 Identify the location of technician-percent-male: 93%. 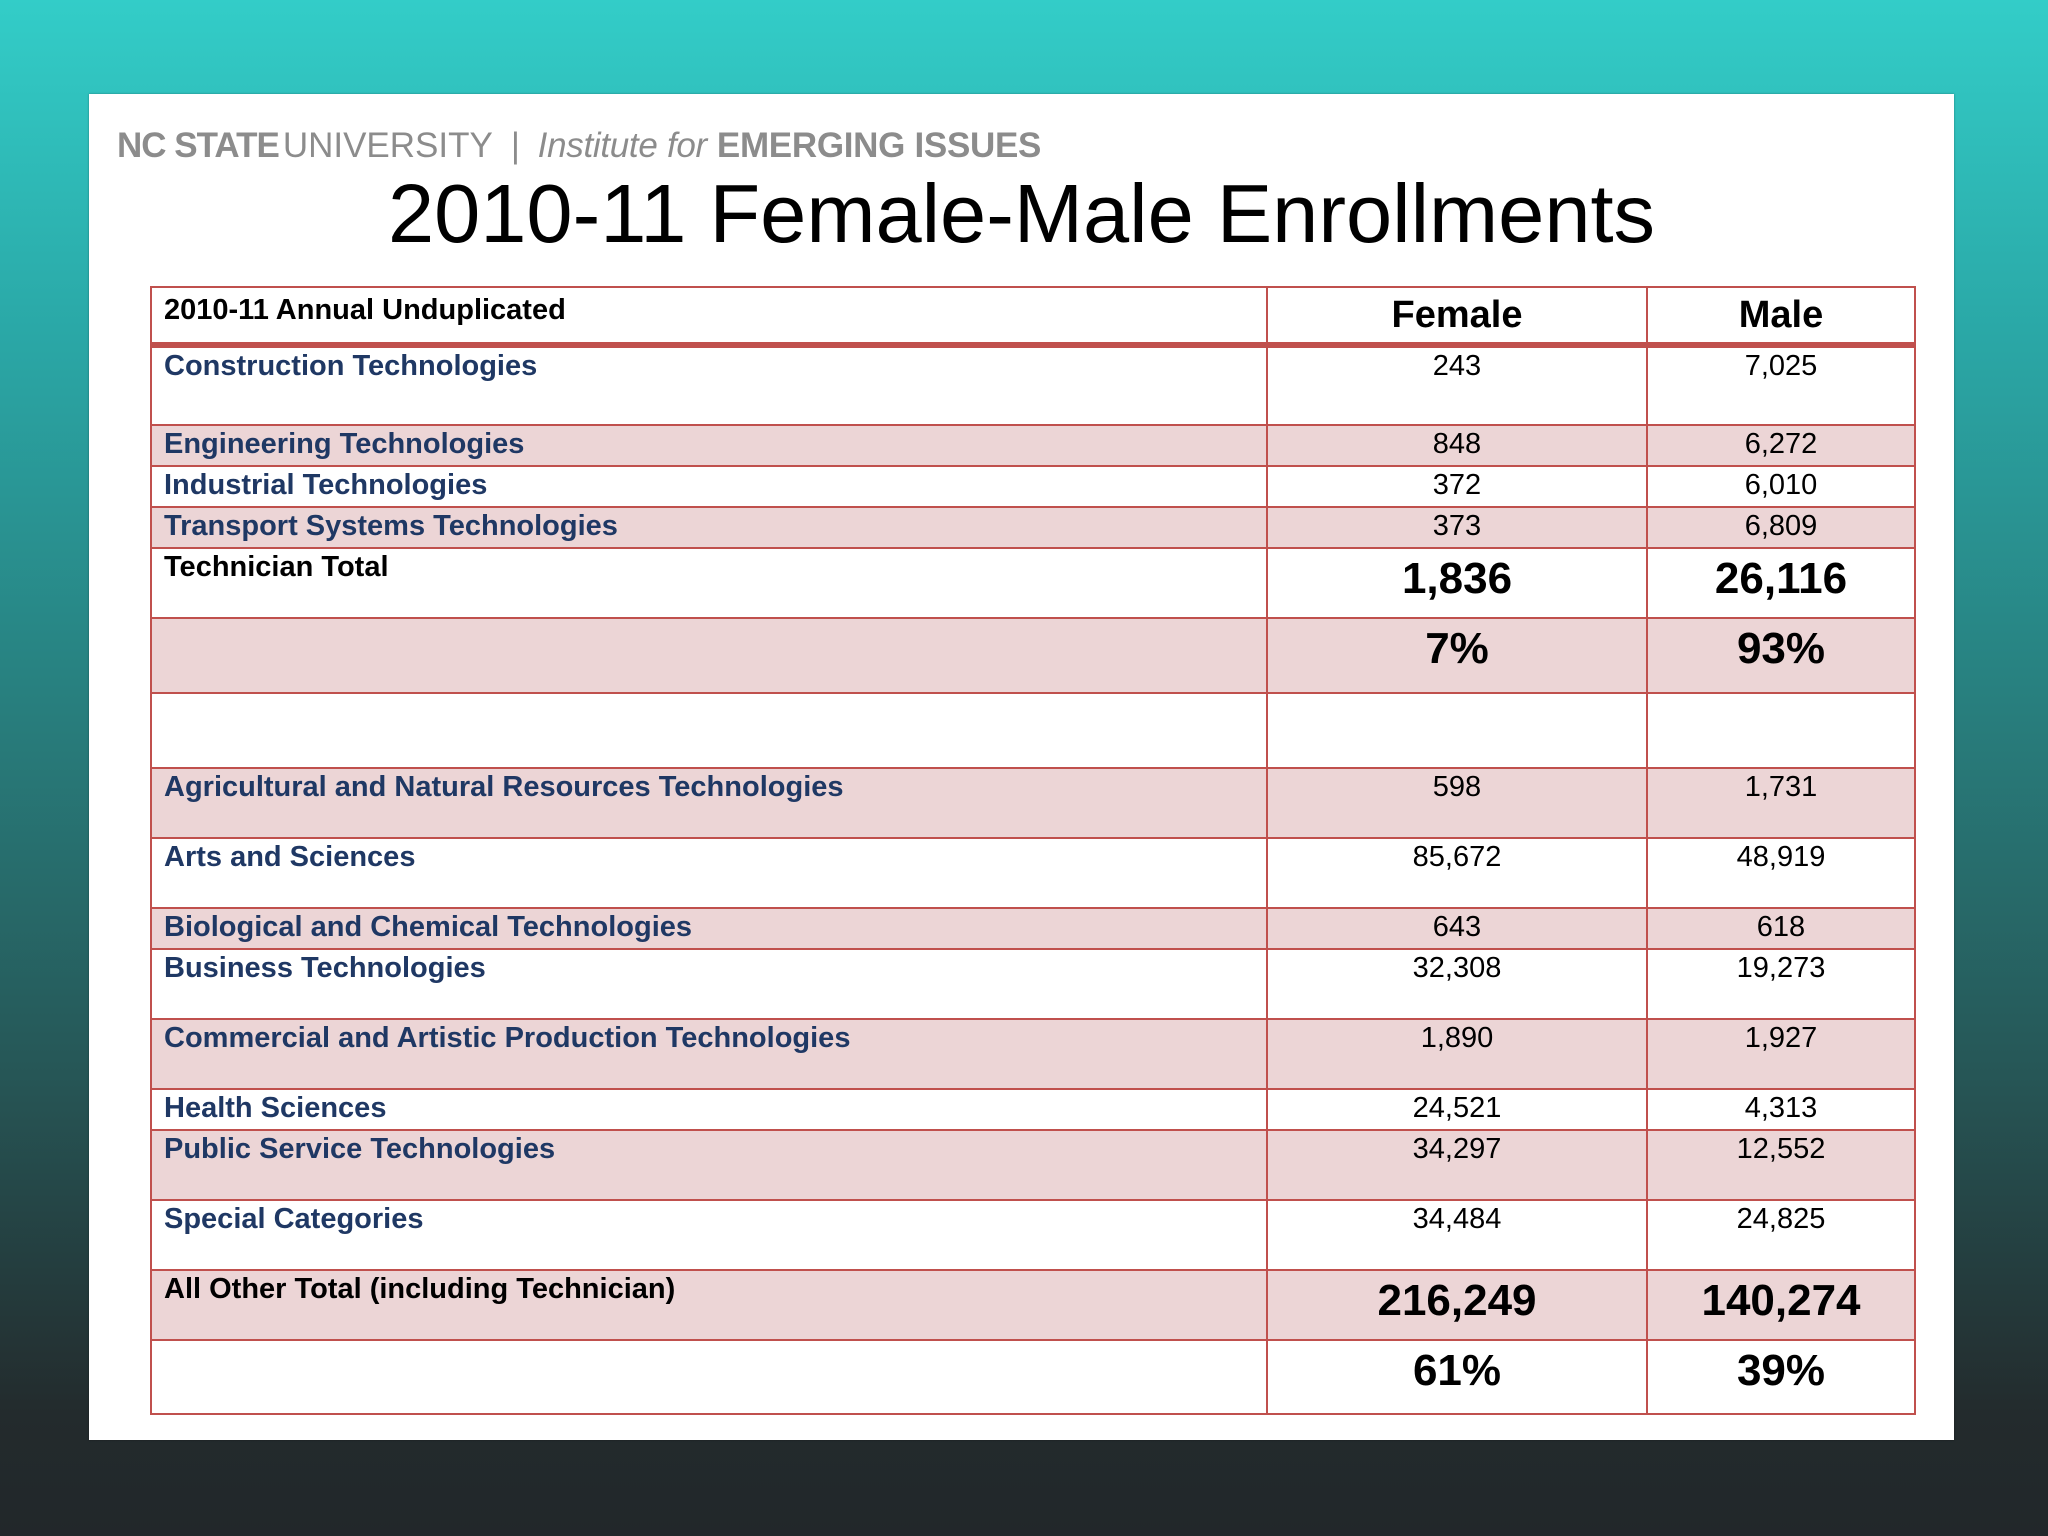
(1781, 648).